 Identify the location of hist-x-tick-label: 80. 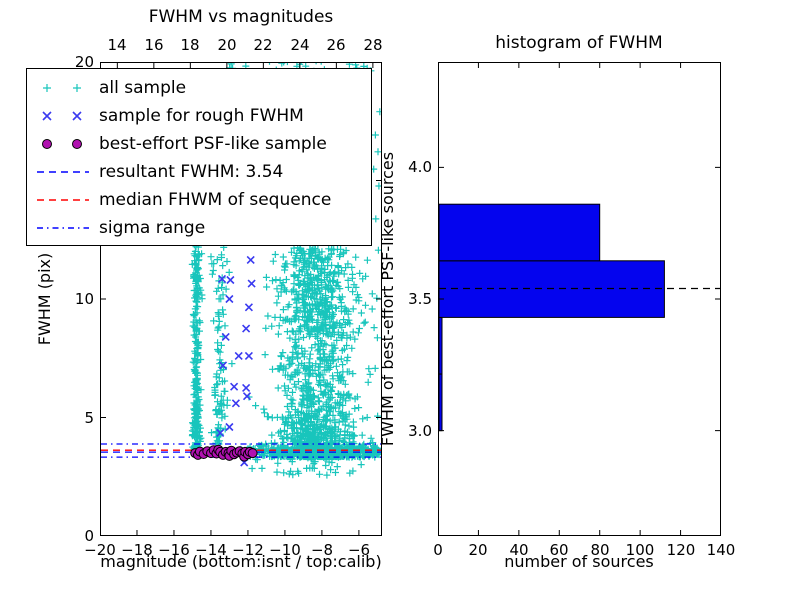
(600, 550).